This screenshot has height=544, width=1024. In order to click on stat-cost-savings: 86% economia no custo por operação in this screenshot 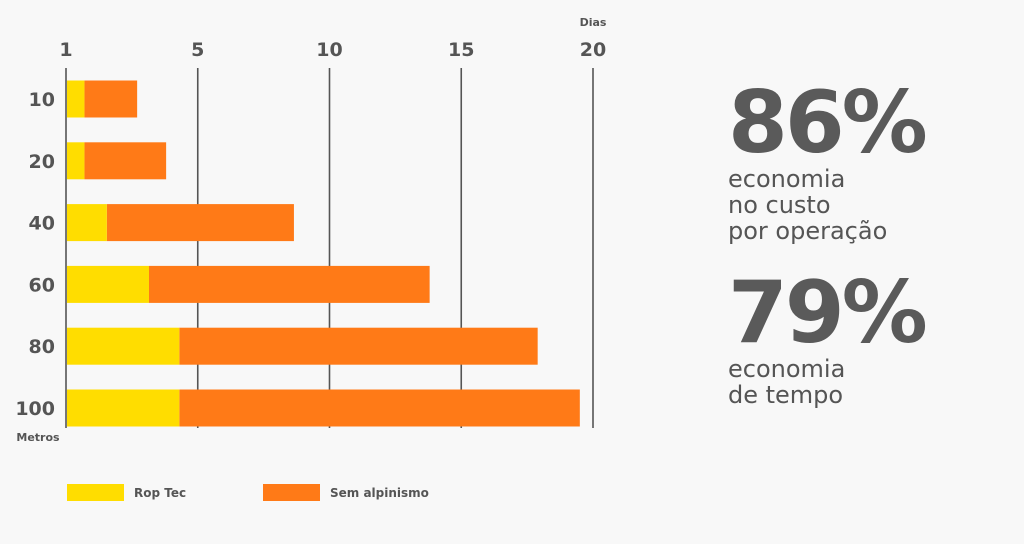, I will do `click(828, 159)`.